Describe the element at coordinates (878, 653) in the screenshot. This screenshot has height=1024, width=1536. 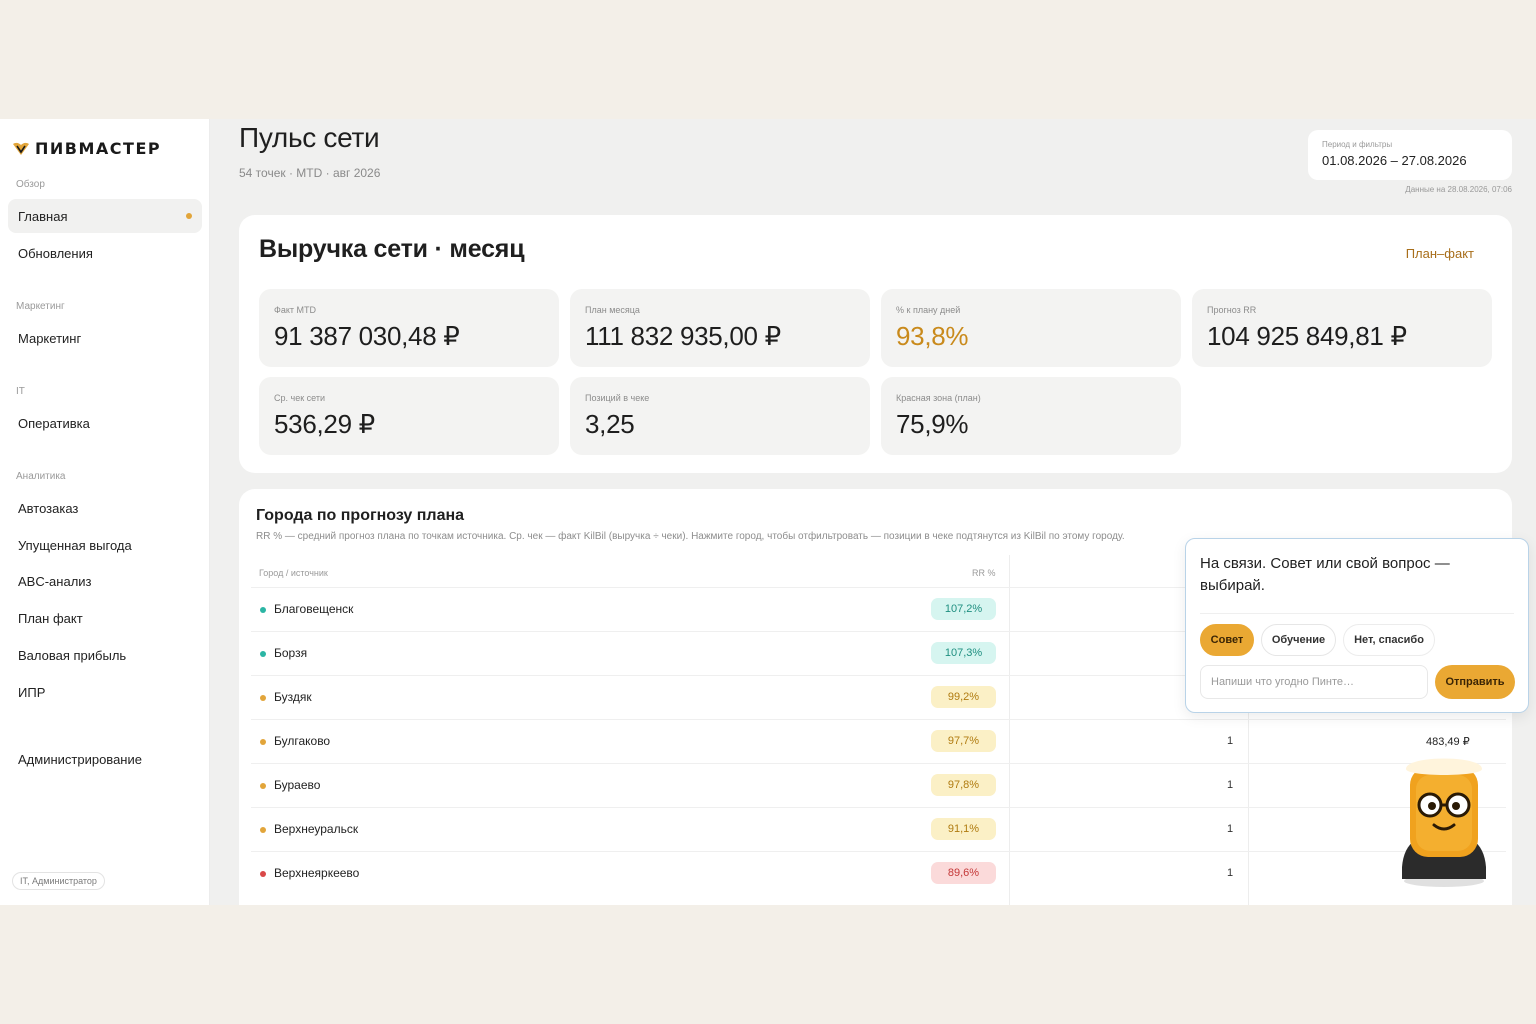
I see `table-row: Борзя 107,3%` at that location.